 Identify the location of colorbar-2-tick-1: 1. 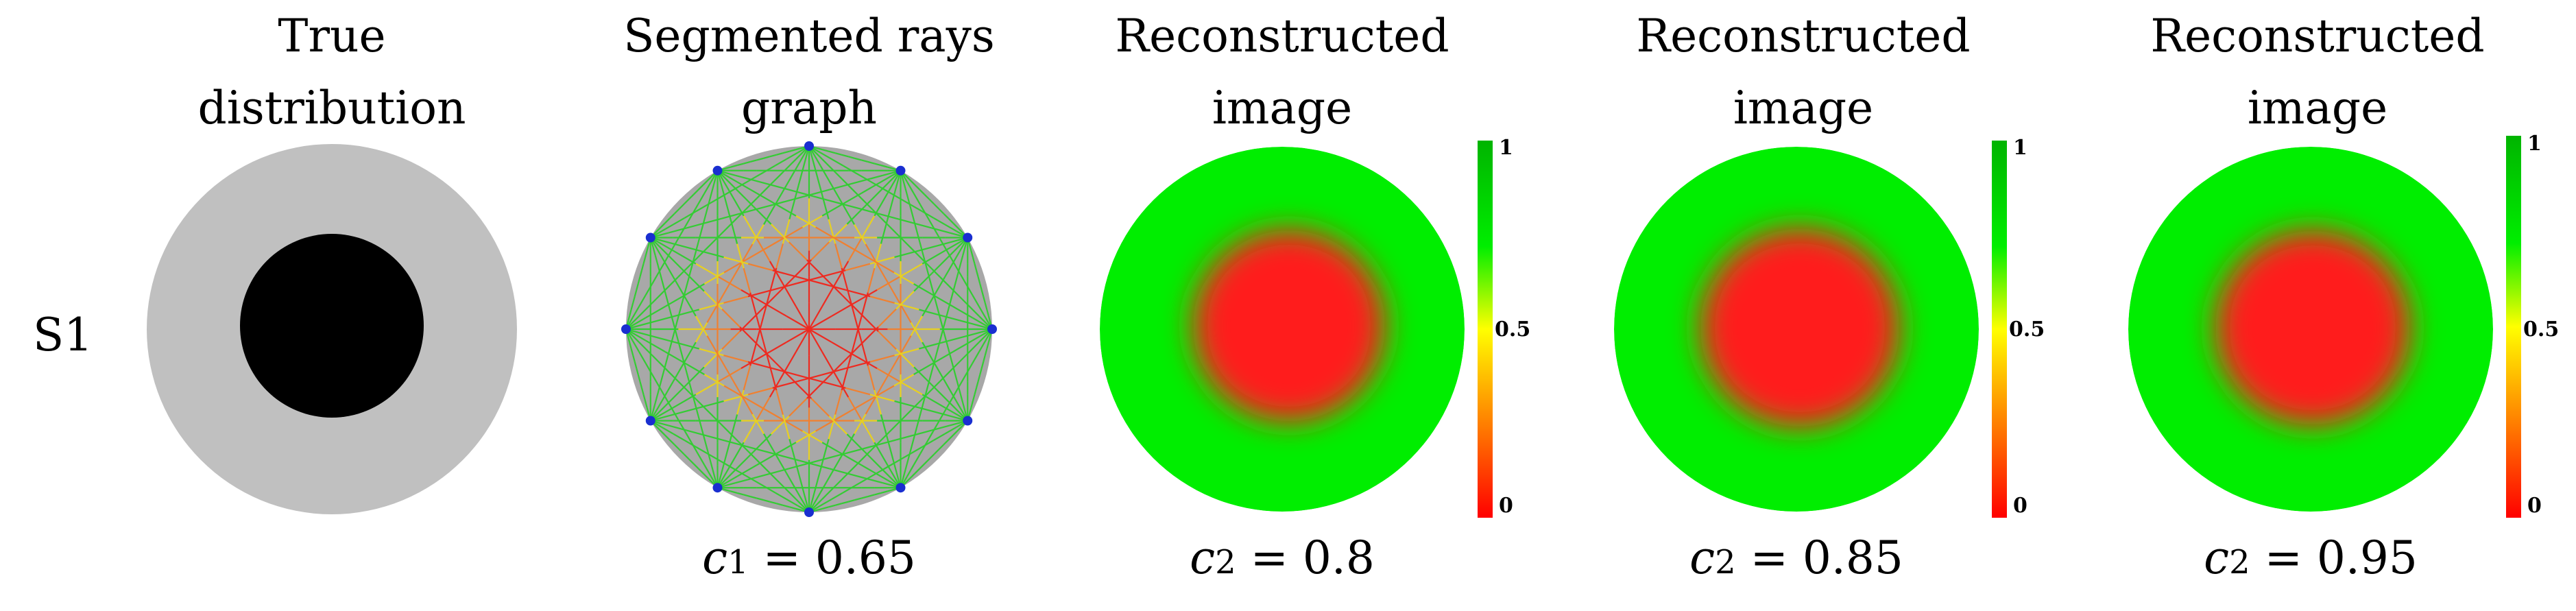
(2020, 148).